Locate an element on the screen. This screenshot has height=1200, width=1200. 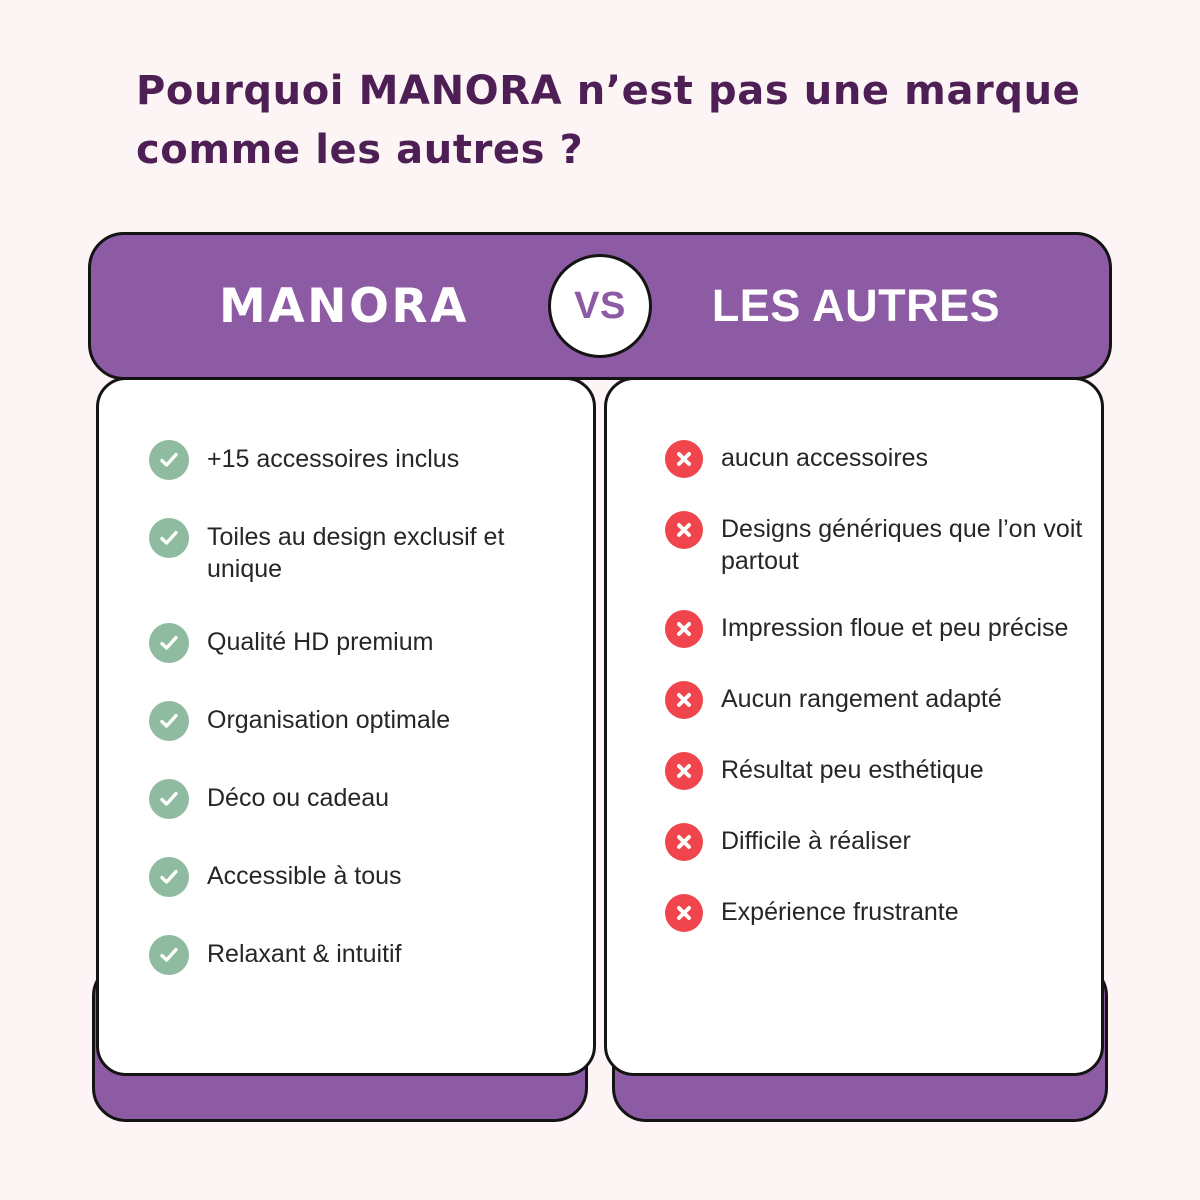
list-item-label: Qualité HD premium is located at coordinates (320, 642).